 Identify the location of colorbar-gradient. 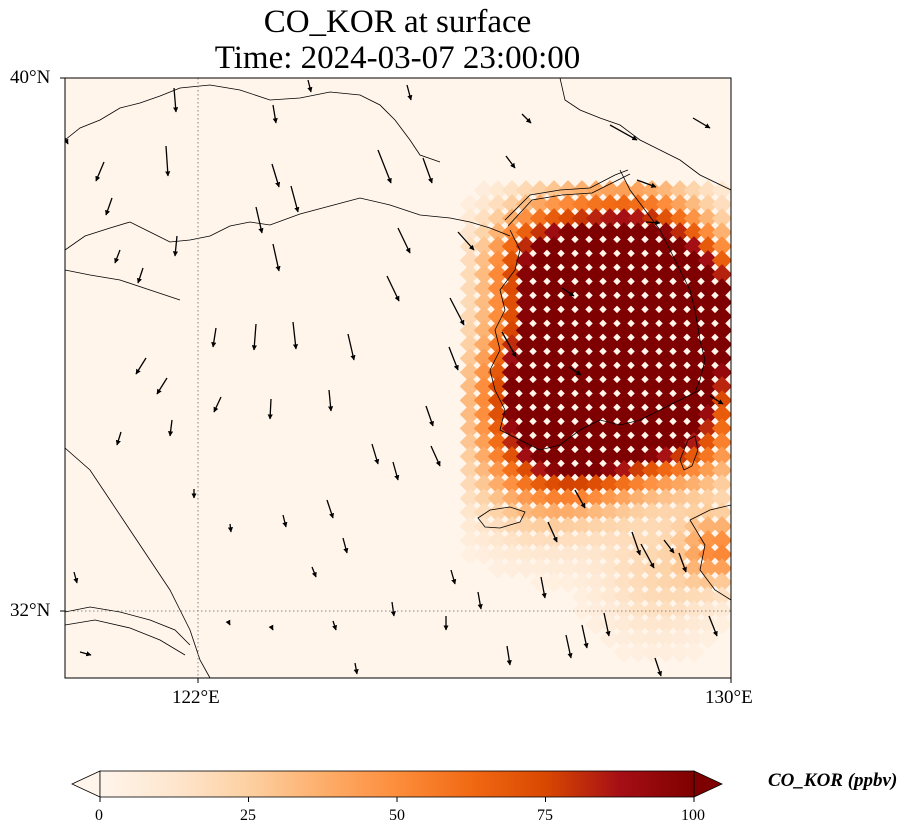
(397, 784).